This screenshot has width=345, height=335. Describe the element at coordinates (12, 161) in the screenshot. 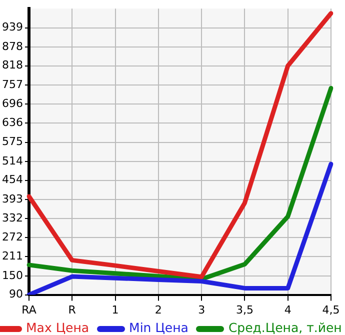

I see `y-tick-label: 514` at that location.